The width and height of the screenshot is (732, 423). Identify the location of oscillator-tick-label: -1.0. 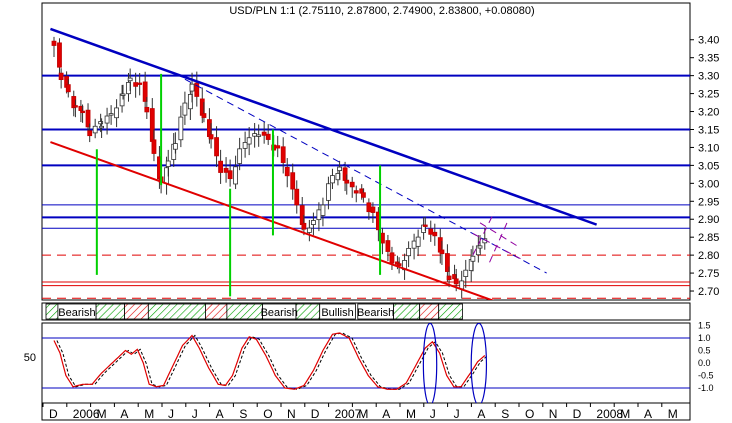
(706, 388).